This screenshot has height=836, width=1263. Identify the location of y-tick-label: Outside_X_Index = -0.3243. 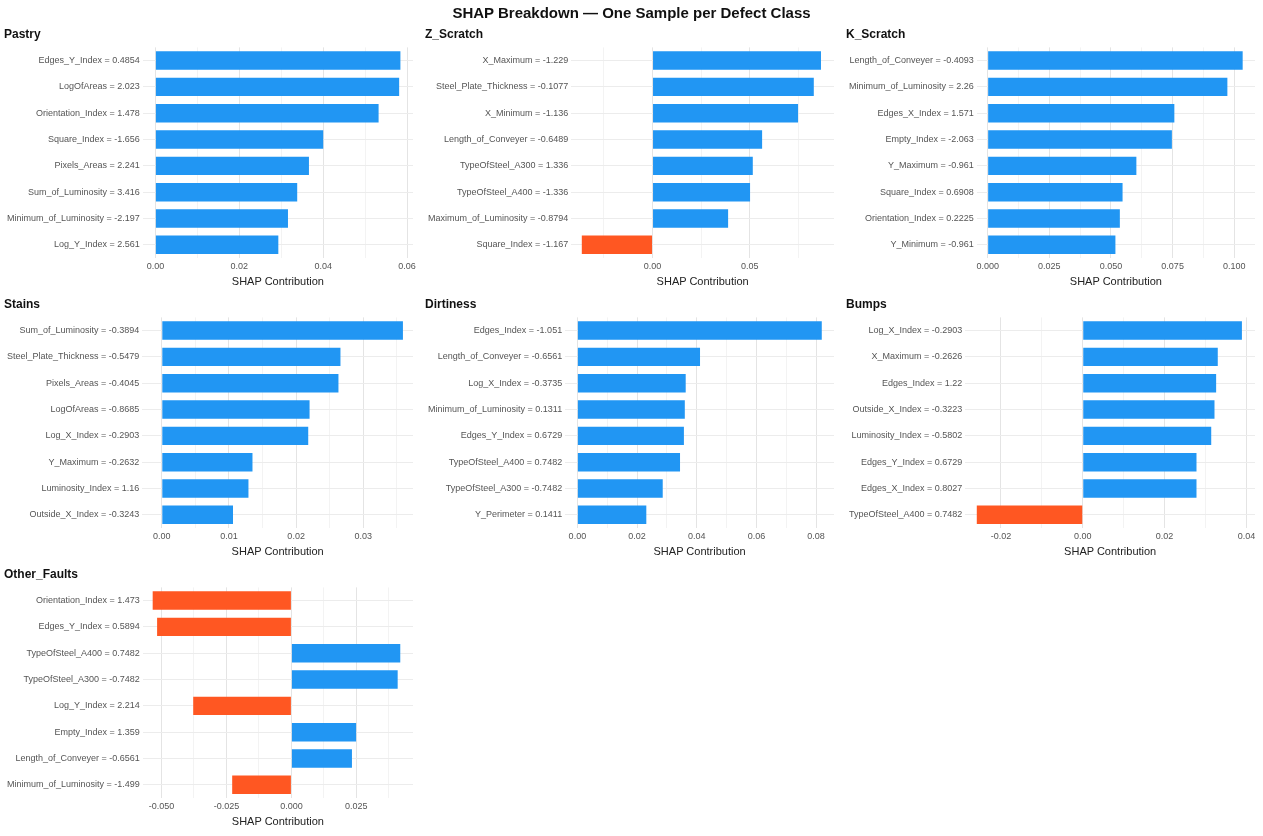
(84, 514).